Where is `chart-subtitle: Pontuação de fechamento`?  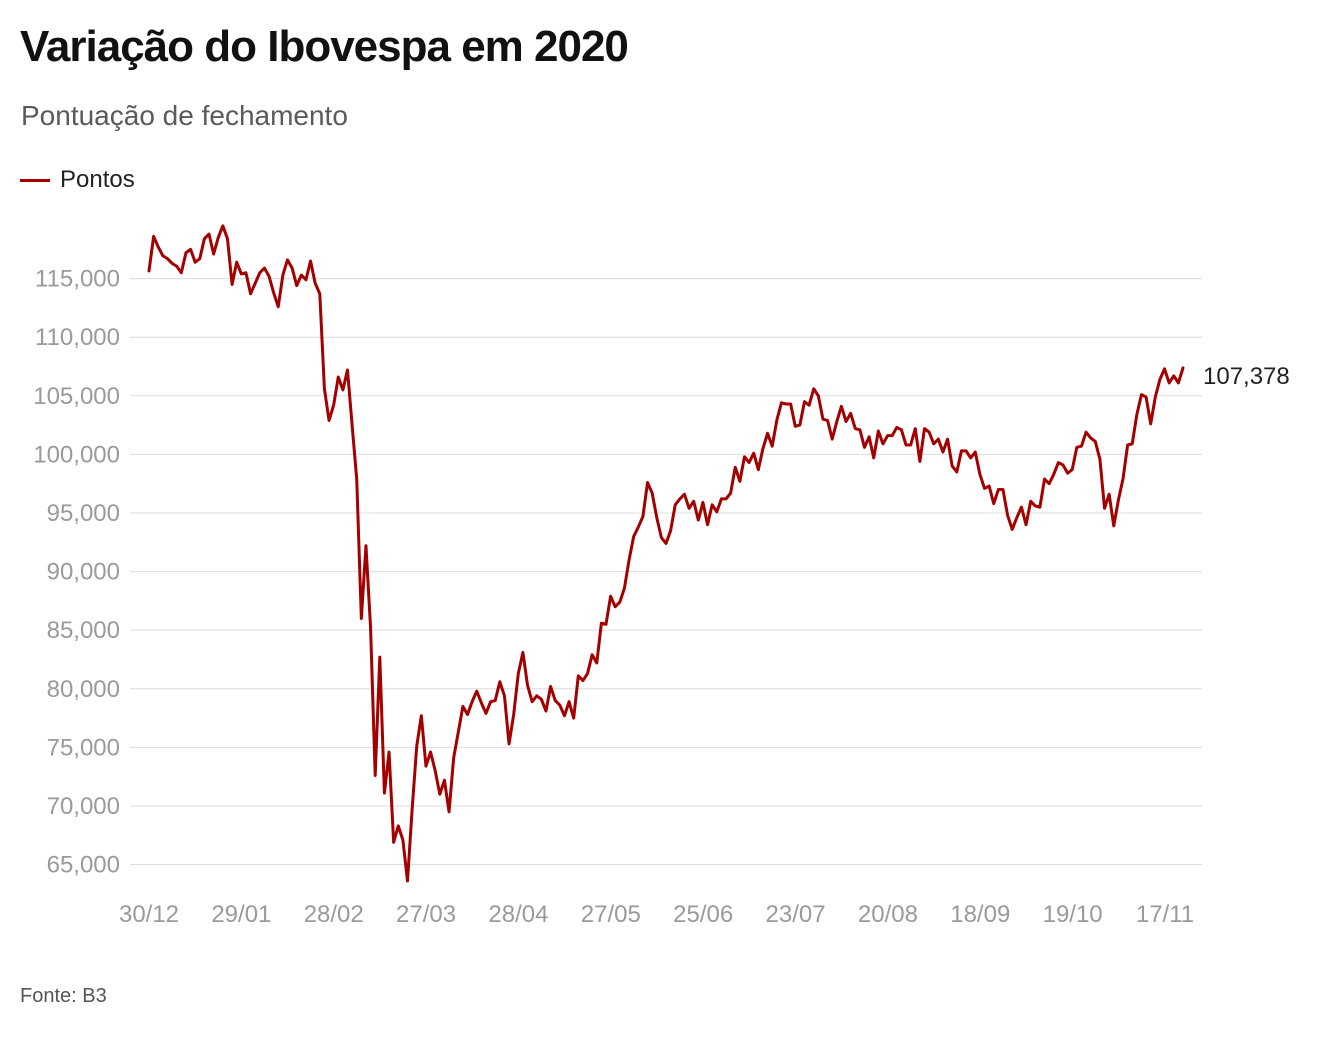 chart-subtitle: Pontuação de fechamento is located at coordinates (184, 115).